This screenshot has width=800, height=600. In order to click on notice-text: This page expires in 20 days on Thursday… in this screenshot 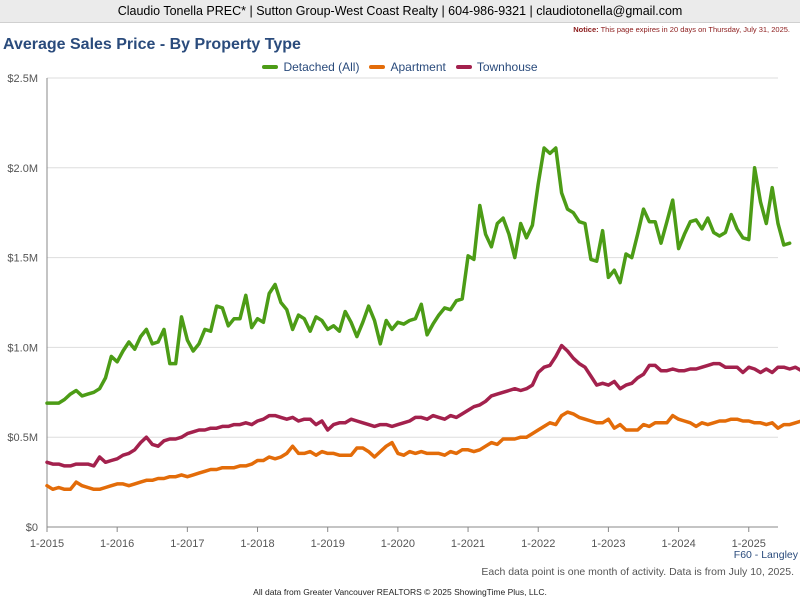, I will do `click(695, 29)`.